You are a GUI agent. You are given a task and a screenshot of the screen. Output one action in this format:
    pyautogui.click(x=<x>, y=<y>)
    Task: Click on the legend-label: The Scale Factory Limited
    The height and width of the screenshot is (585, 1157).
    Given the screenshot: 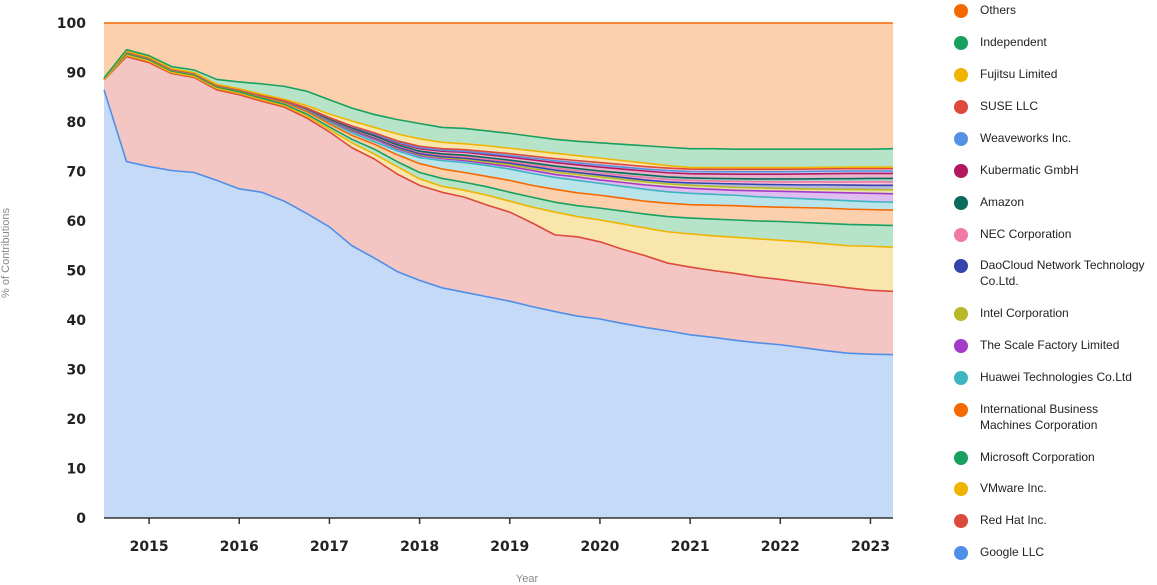 What is the action you would take?
    pyautogui.click(x=1050, y=345)
    